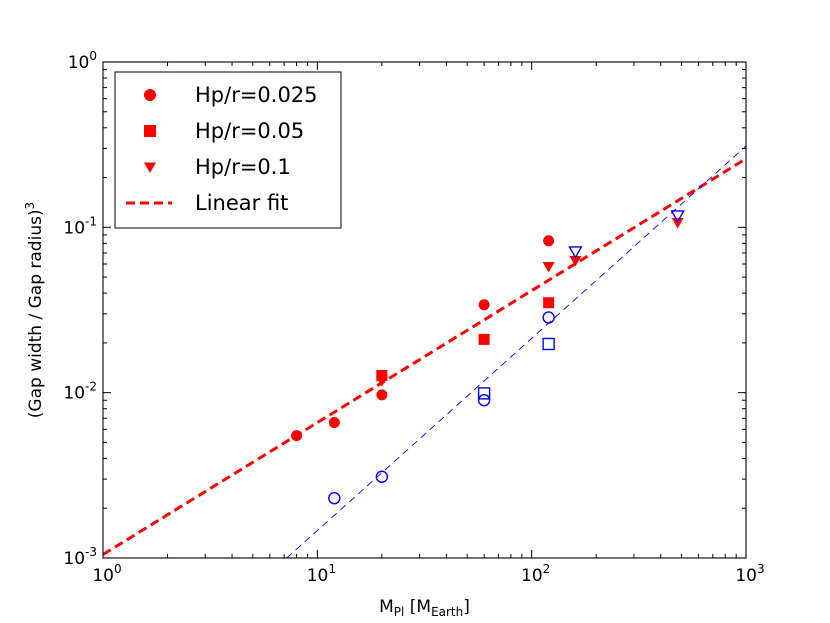 The width and height of the screenshot is (830, 623). I want to click on legend: Hp/r=0.025 Hp/r=0.05 Hp/r=0.1 Linear fit, so click(228, 150).